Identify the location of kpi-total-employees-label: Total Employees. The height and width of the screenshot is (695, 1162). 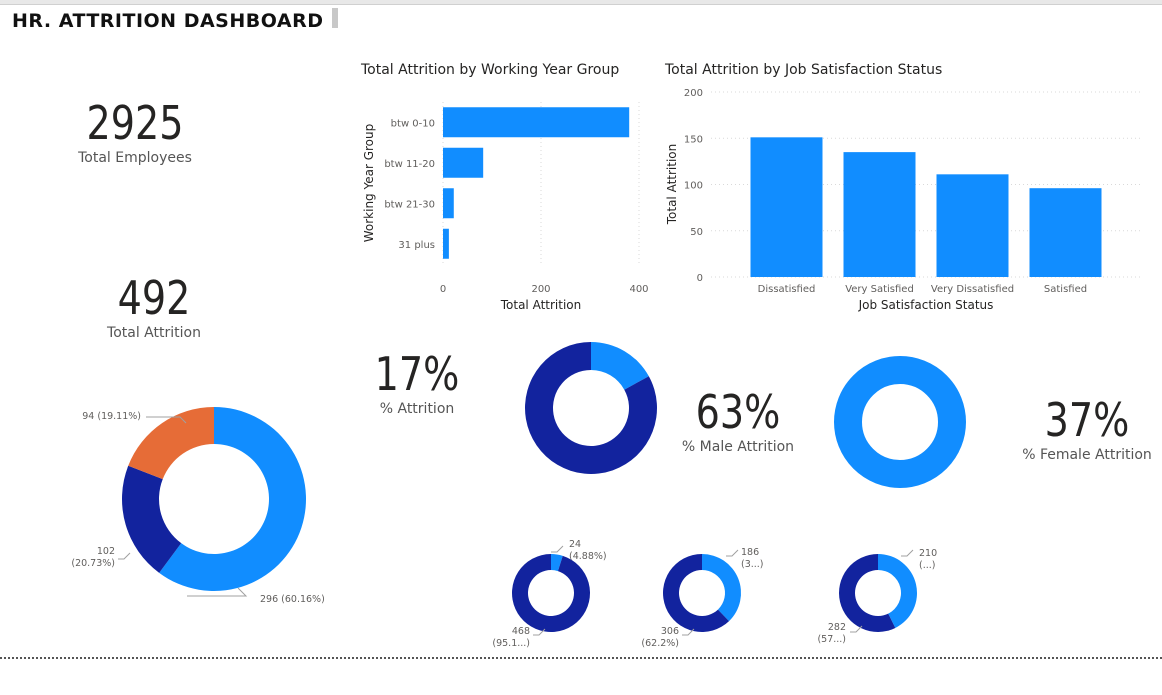
(135, 158).